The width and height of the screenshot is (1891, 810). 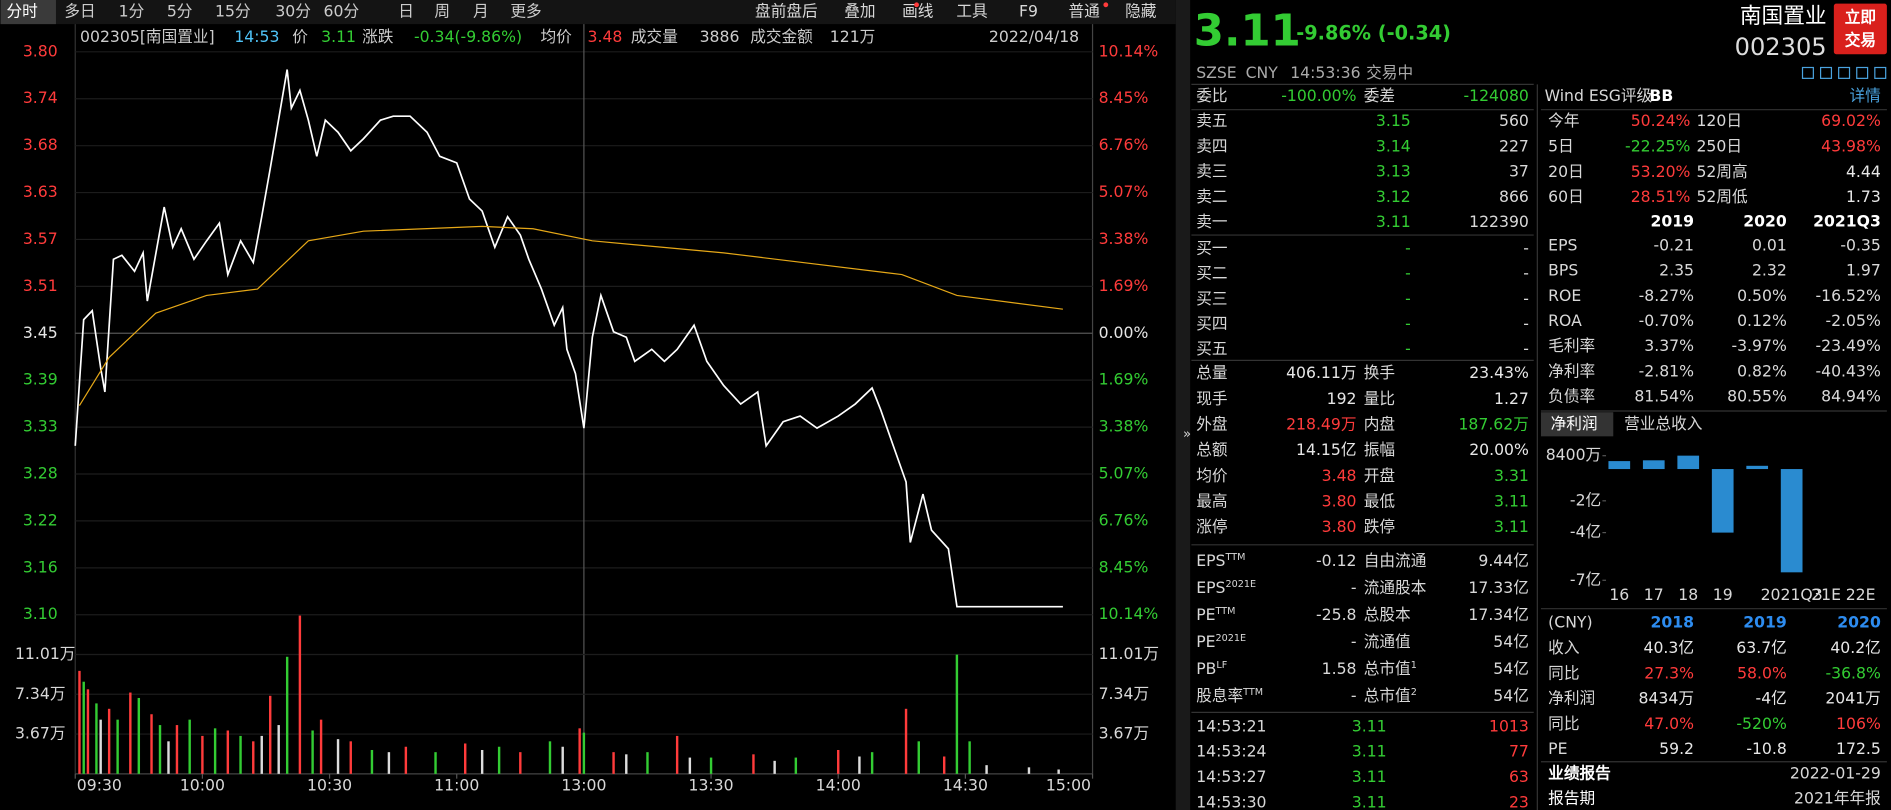 I want to click on tab: 5分, so click(x=180, y=11).